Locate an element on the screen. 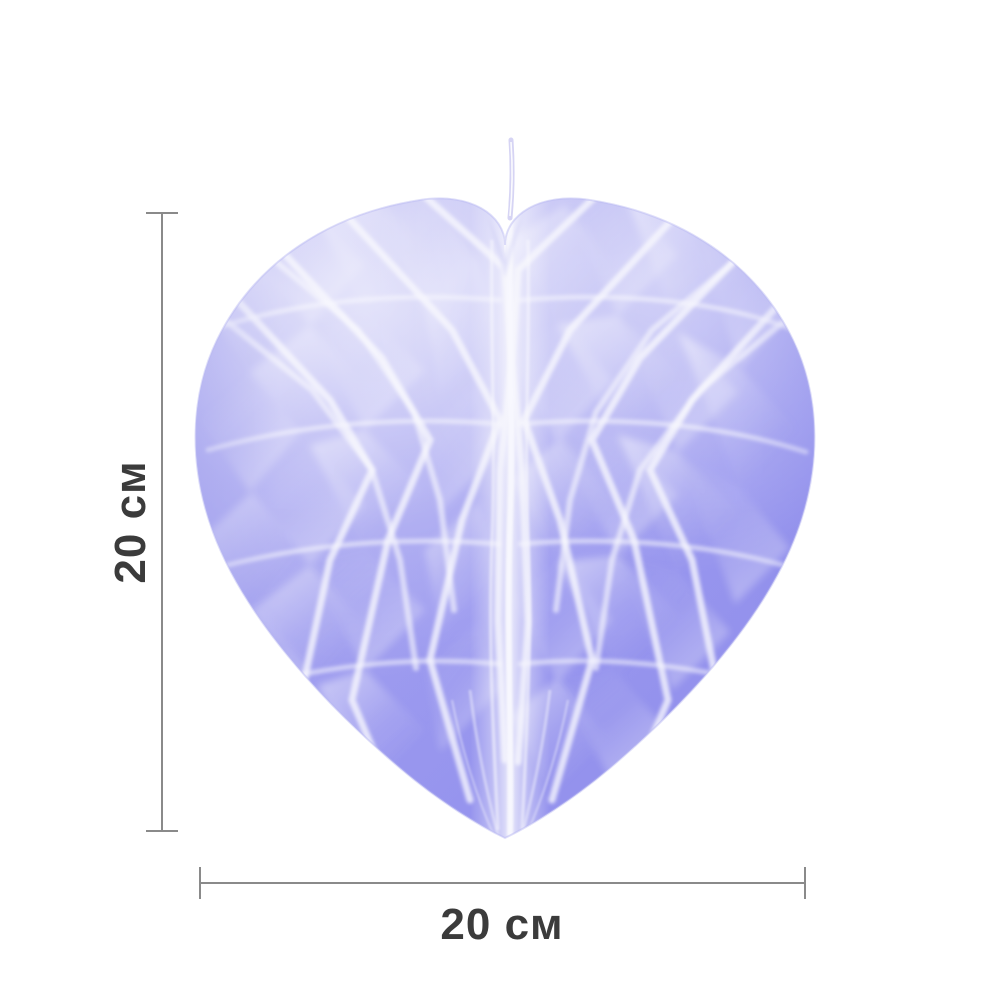 The width and height of the screenshot is (1000, 1000). height-dimension-cap-bottom is located at coordinates (162, 831).